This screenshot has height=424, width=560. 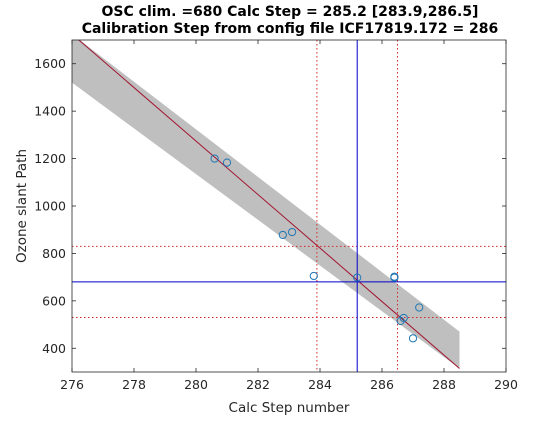 What do you see at coordinates (50, 111) in the screenshot?
I see `y-tick-label: 1400` at bounding box center [50, 111].